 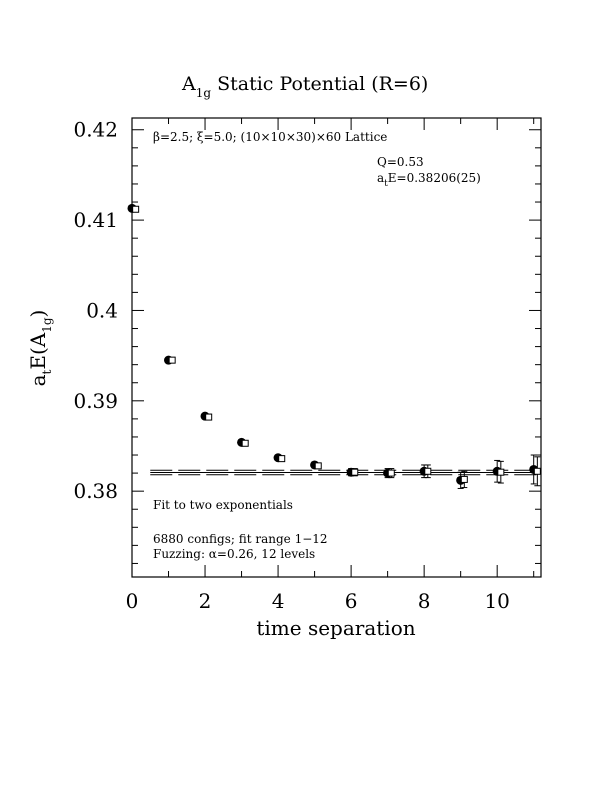 What do you see at coordinates (345, 472) in the screenshot?
I see `fit-band` at bounding box center [345, 472].